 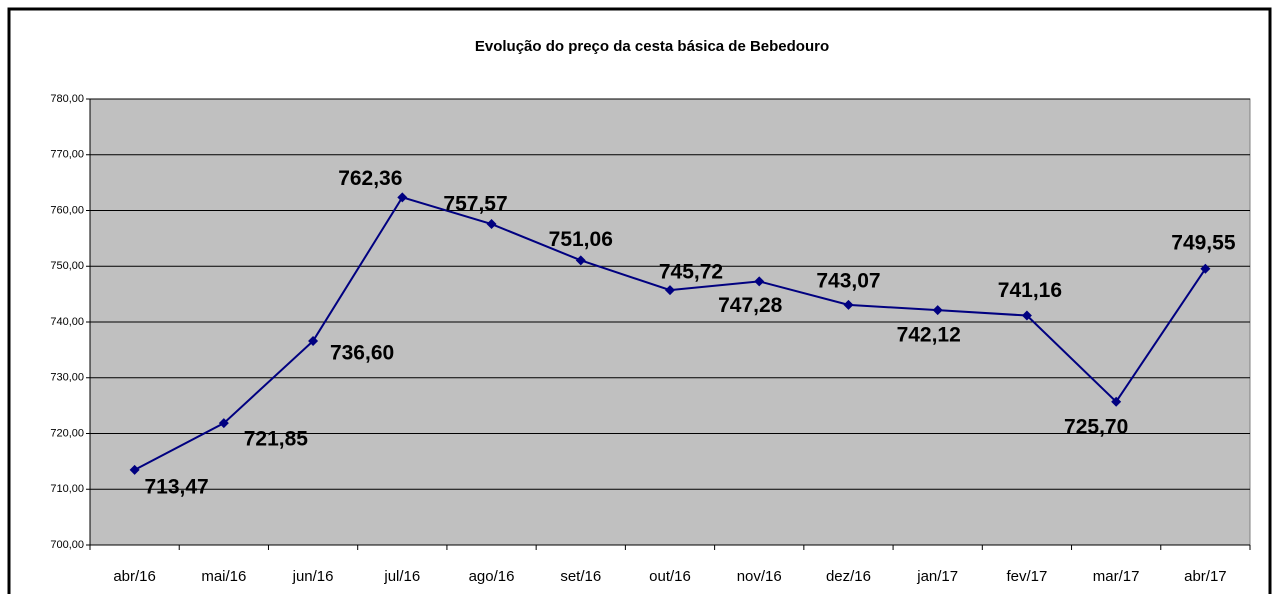 What do you see at coordinates (929, 335) in the screenshot?
I see `data-label: 742,12` at bounding box center [929, 335].